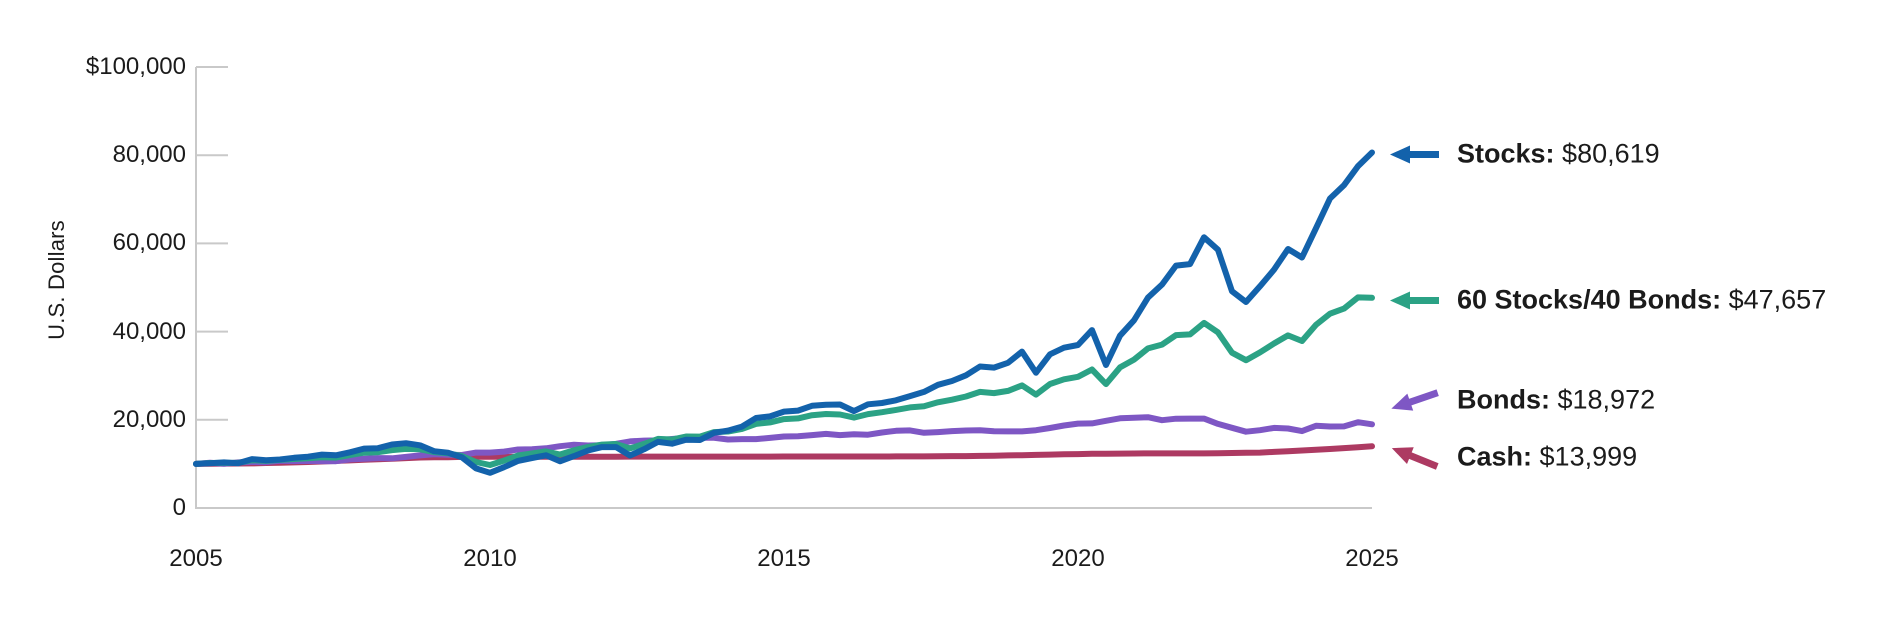 This screenshot has width=1902, height=630. Describe the element at coordinates (149, 155) in the screenshot. I see `y-tick-label: 80,000` at that location.